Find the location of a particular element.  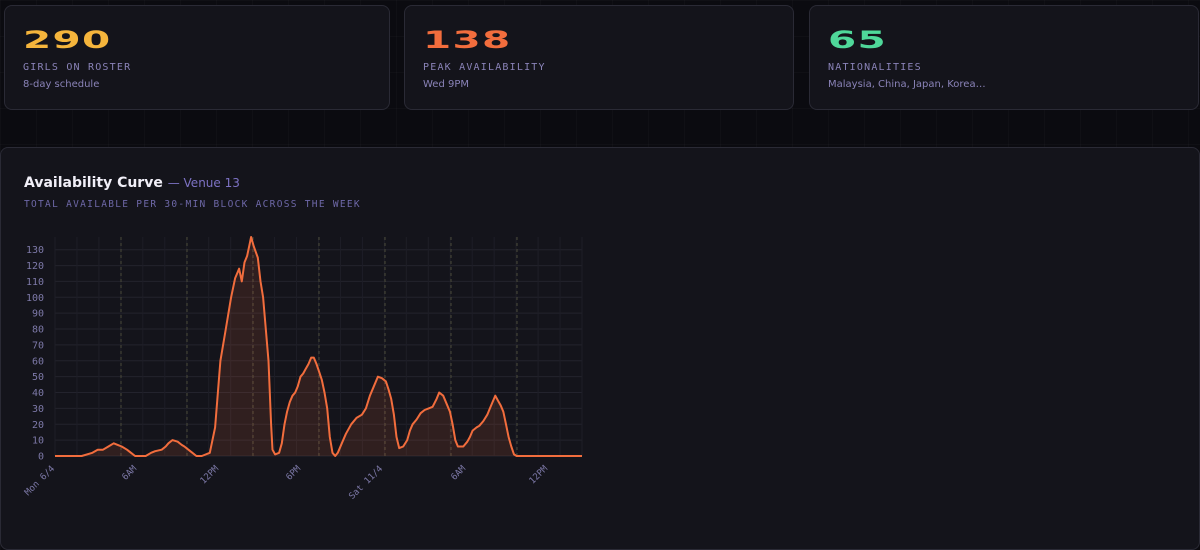

stat-card-roster: 290 GIRLS ON ROSTER 8-day schedule is located at coordinates (197, 57).